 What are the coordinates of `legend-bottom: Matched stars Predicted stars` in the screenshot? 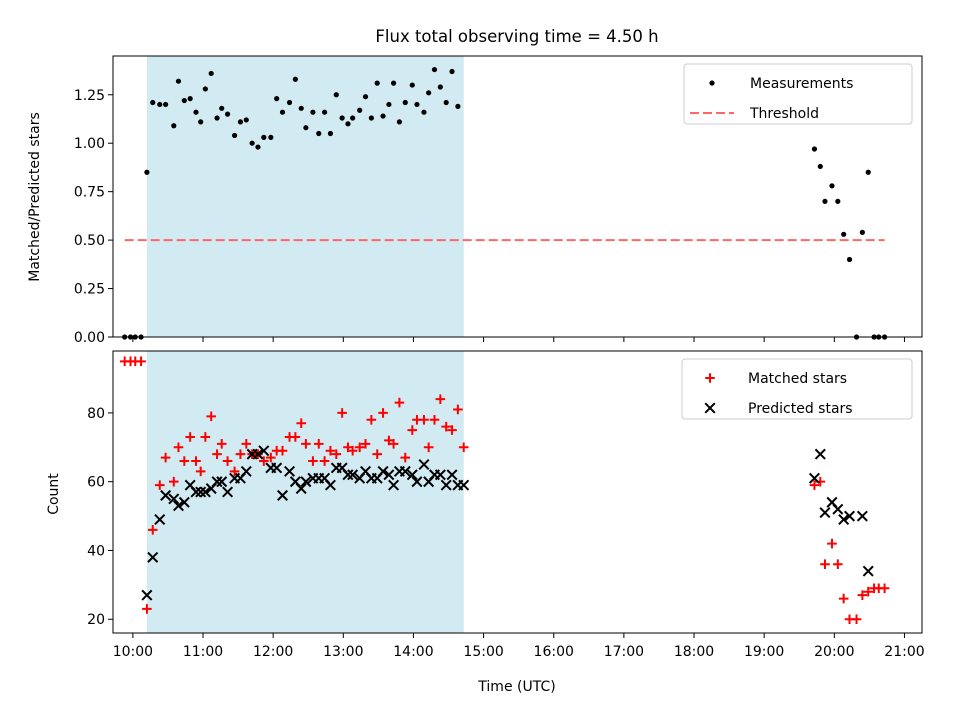 It's located at (797, 389).